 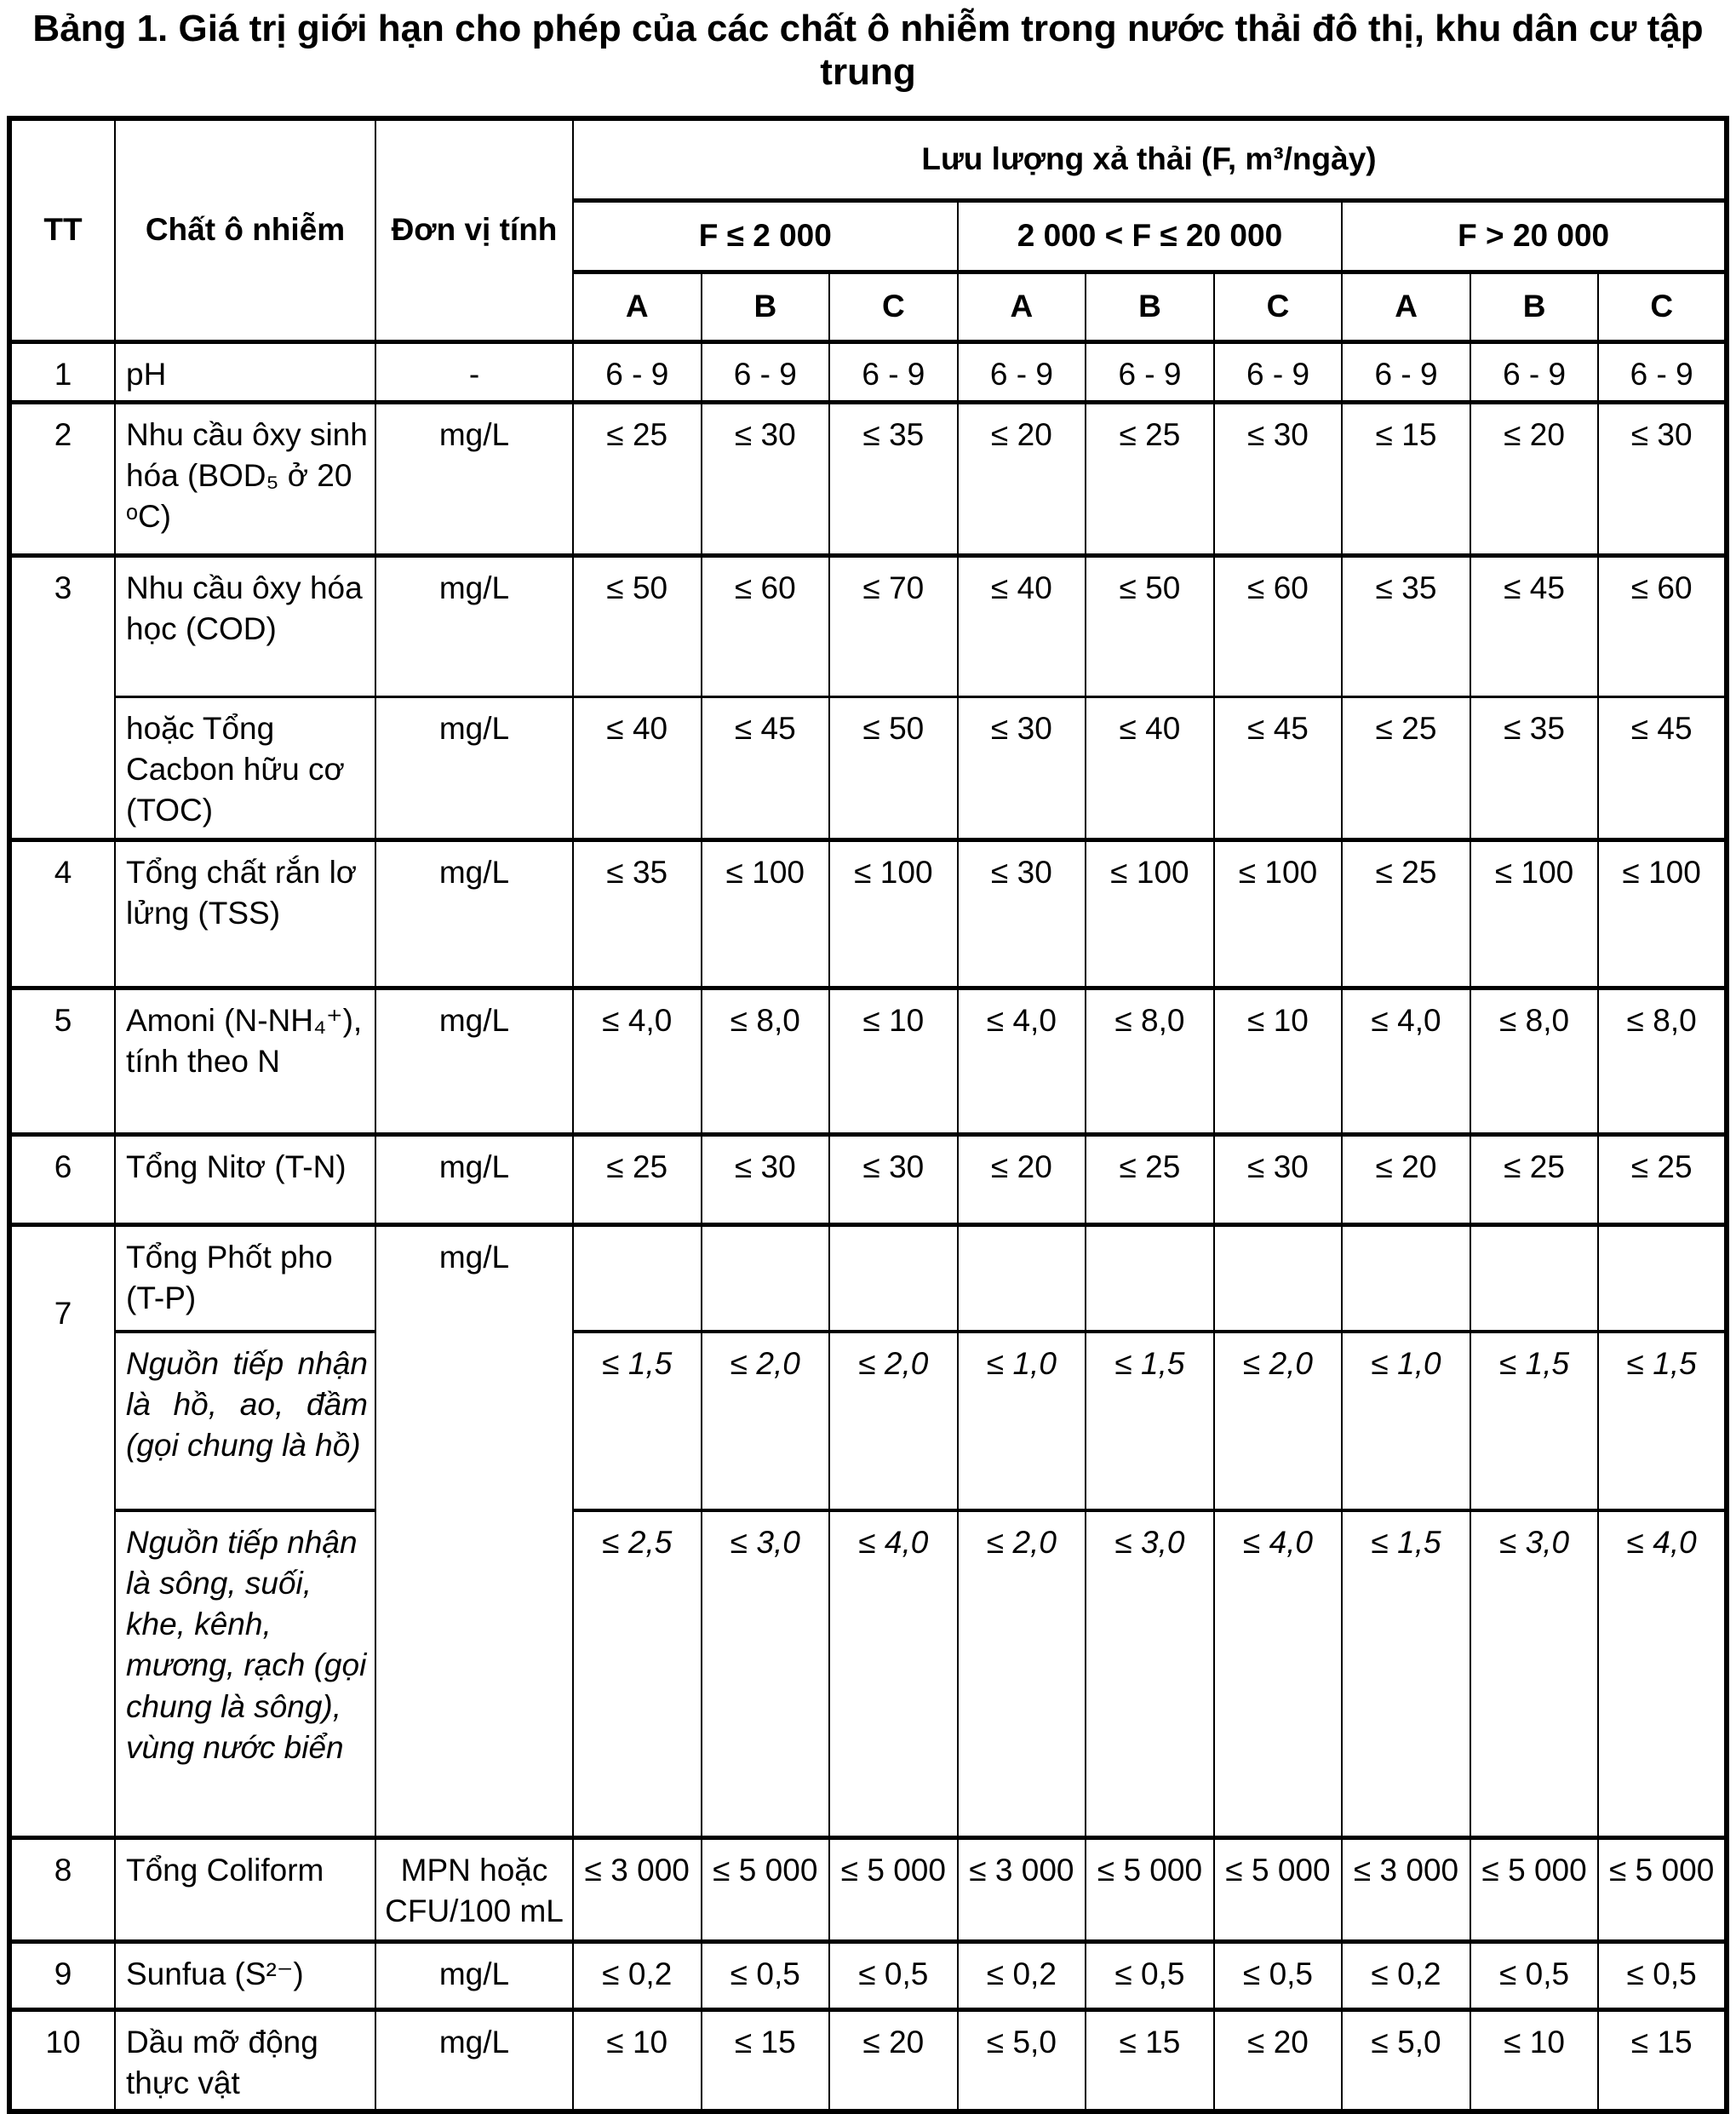 What do you see at coordinates (1149, 159) in the screenshot?
I see `header-flow: Lưu lượng xả thải (F, m³/ngày)` at bounding box center [1149, 159].